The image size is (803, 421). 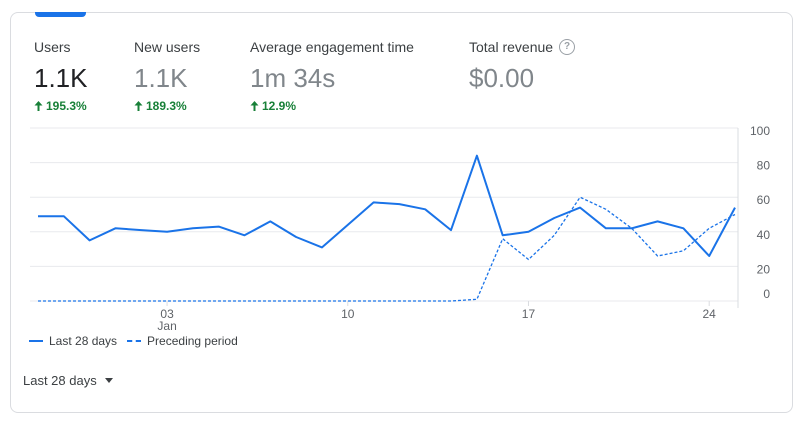 What do you see at coordinates (766, 294) in the screenshot?
I see `y-tick-label: 0` at bounding box center [766, 294].